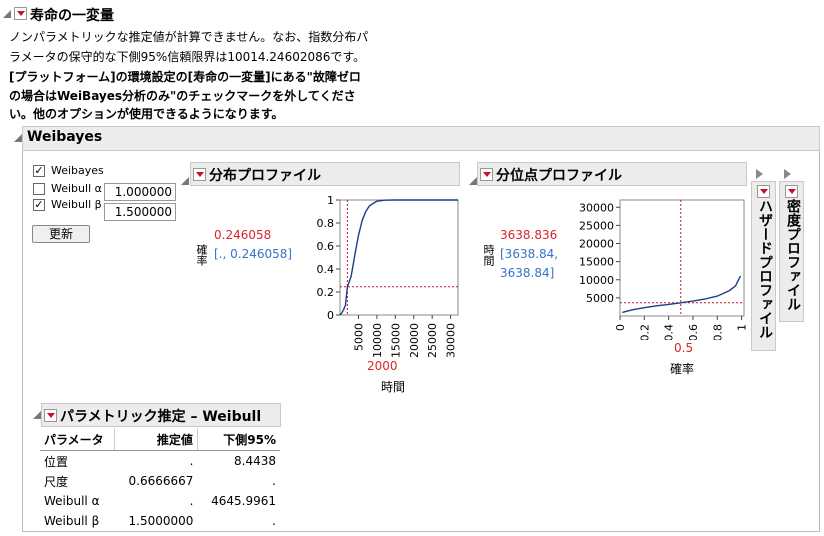 This screenshot has height=536, width=824. Describe the element at coordinates (432, 340) in the screenshot. I see `x-tick-label: 25000` at that location.